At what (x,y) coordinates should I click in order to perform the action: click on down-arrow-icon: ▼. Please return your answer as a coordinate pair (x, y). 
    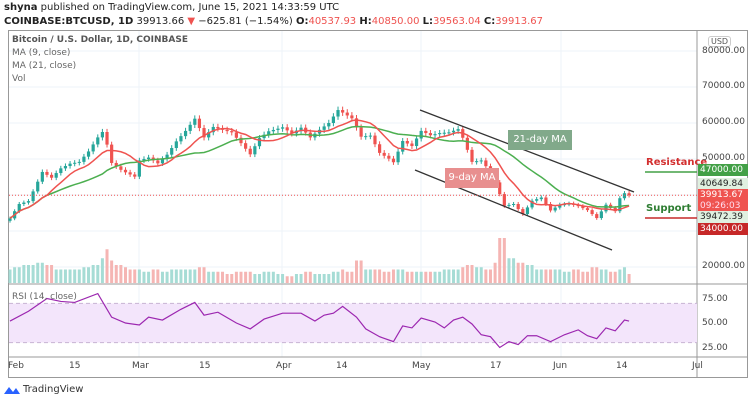
    Looking at the image, I should click on (191, 21).